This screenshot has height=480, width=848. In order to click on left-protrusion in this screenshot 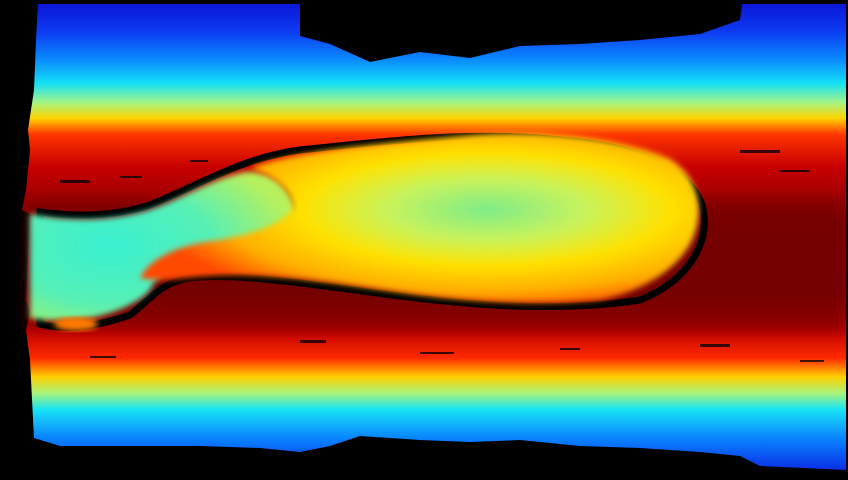, I will do `click(163, 246)`.